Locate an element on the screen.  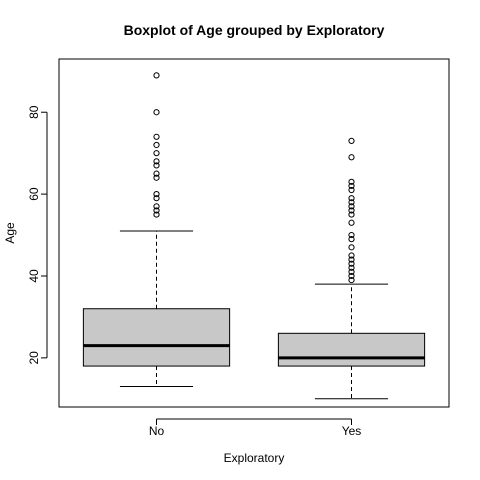
x-tick-label: No is located at coordinates (157, 431).